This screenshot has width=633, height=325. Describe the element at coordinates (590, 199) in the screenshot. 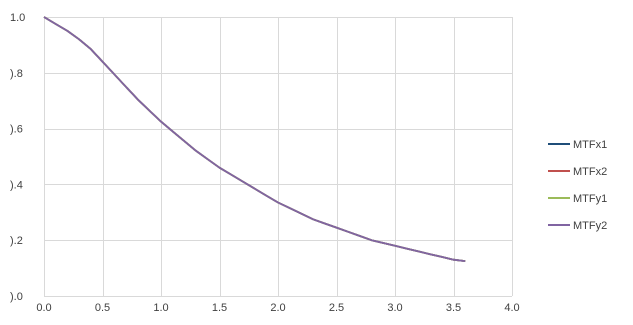

I see `legend-label: MTFy1` at that location.